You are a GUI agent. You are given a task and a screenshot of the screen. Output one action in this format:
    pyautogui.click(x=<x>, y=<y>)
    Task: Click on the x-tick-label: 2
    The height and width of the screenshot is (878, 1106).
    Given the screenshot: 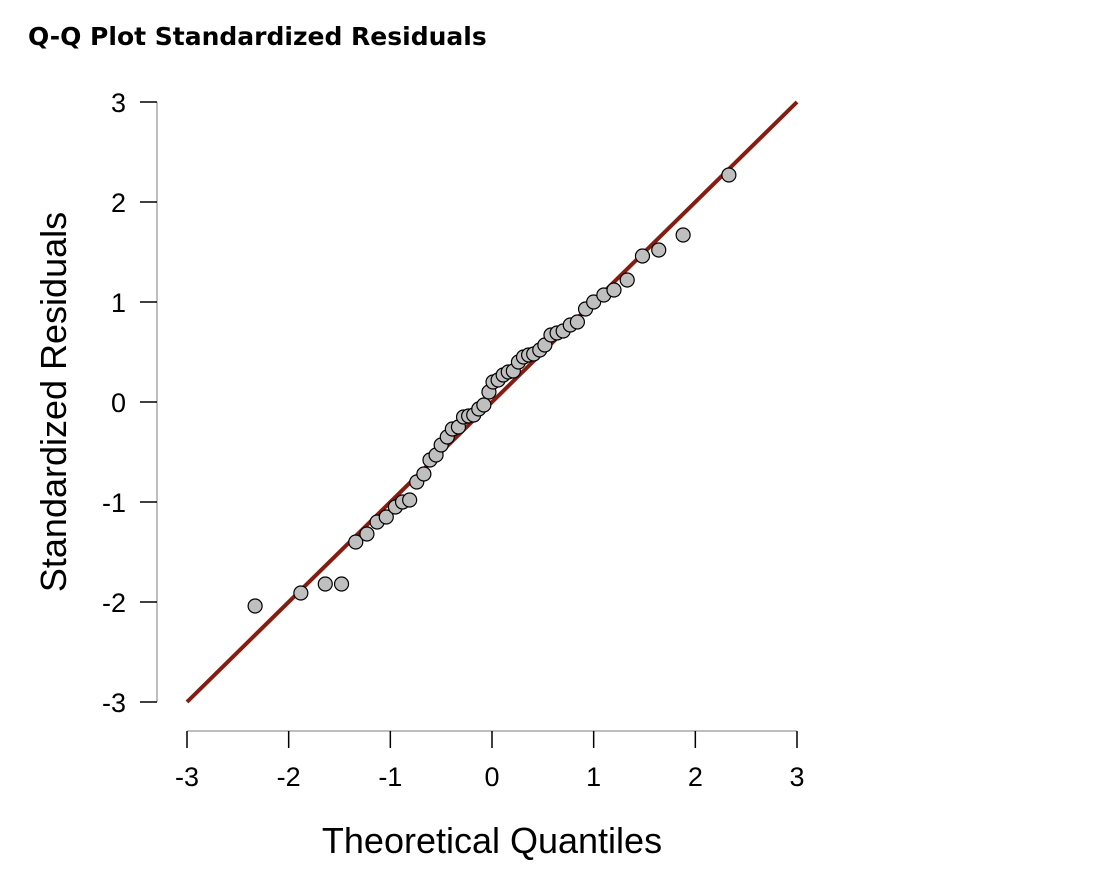 What is the action you would take?
    pyautogui.click(x=695, y=777)
    